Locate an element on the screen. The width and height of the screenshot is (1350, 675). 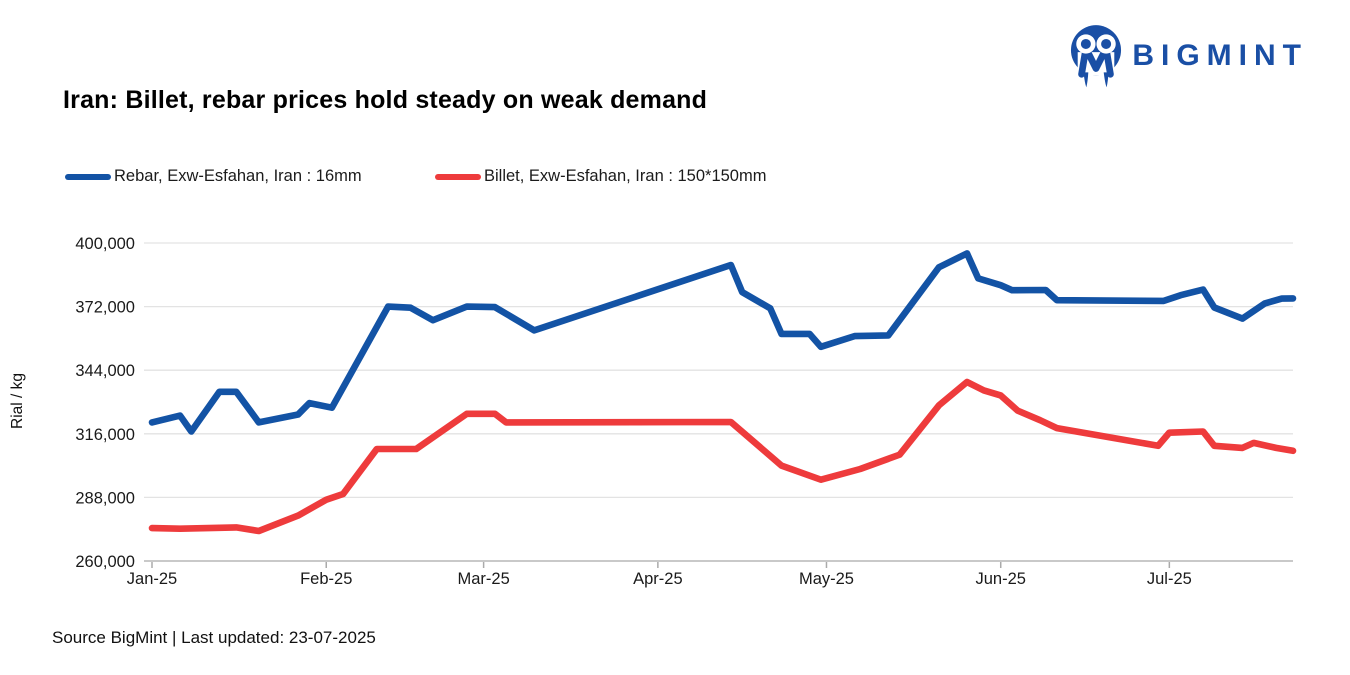
y-tick-label: 288,000 is located at coordinates (105, 498).